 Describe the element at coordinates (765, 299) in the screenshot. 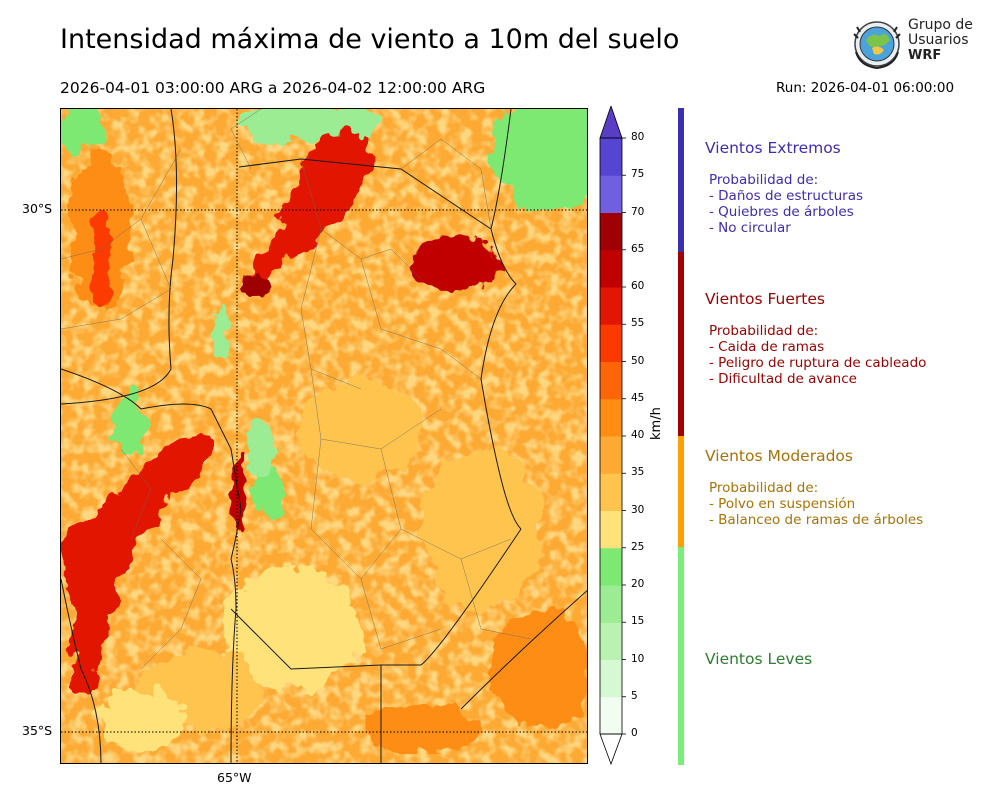

I see `category-title: Vientos Fuertes` at that location.